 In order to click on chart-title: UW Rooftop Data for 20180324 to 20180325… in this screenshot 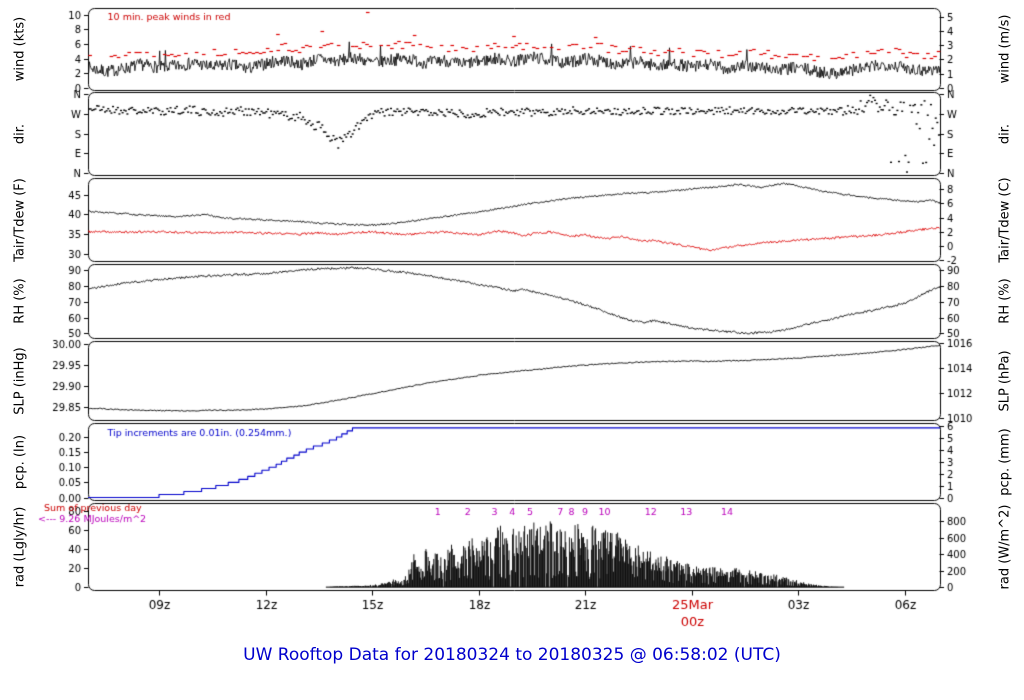, I will do `click(512, 655)`.